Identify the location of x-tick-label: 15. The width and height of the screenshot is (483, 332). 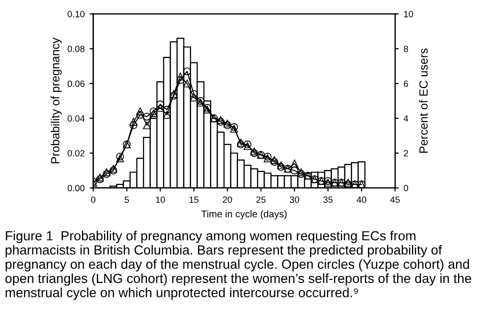
(194, 199).